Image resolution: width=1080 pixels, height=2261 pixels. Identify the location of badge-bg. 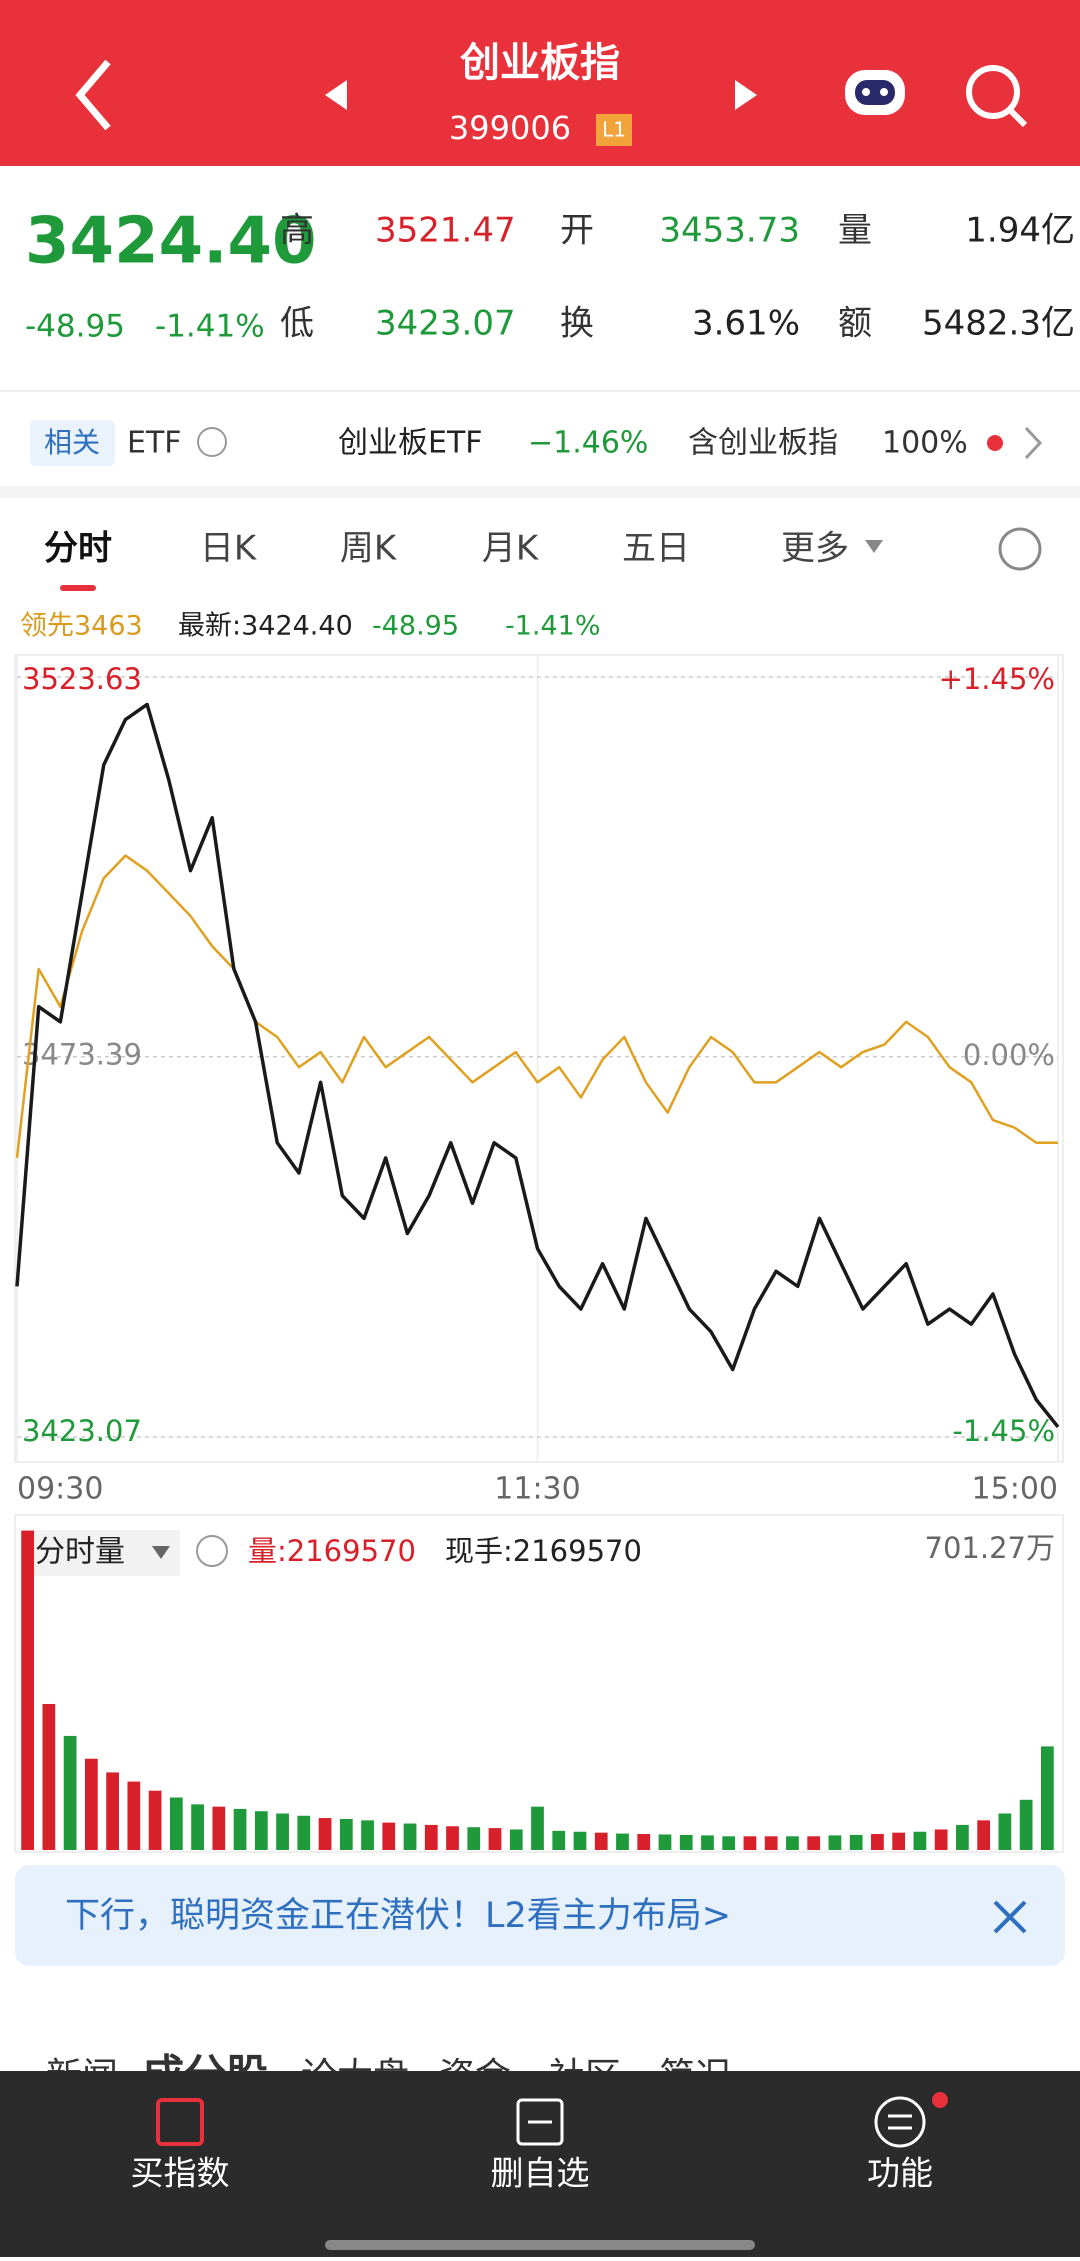
(614, 130).